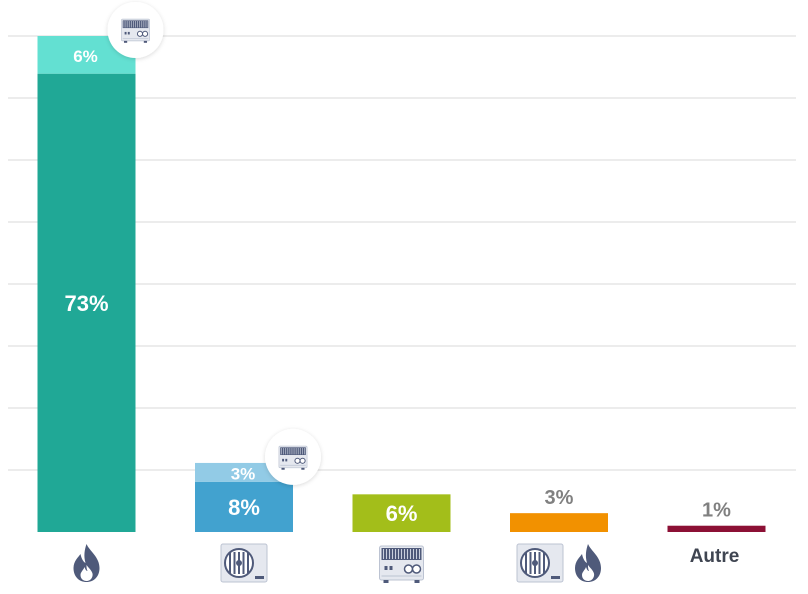 The height and width of the screenshot is (594, 808). Describe the element at coordinates (715, 556) in the screenshot. I see `category-label: Autre` at that location.